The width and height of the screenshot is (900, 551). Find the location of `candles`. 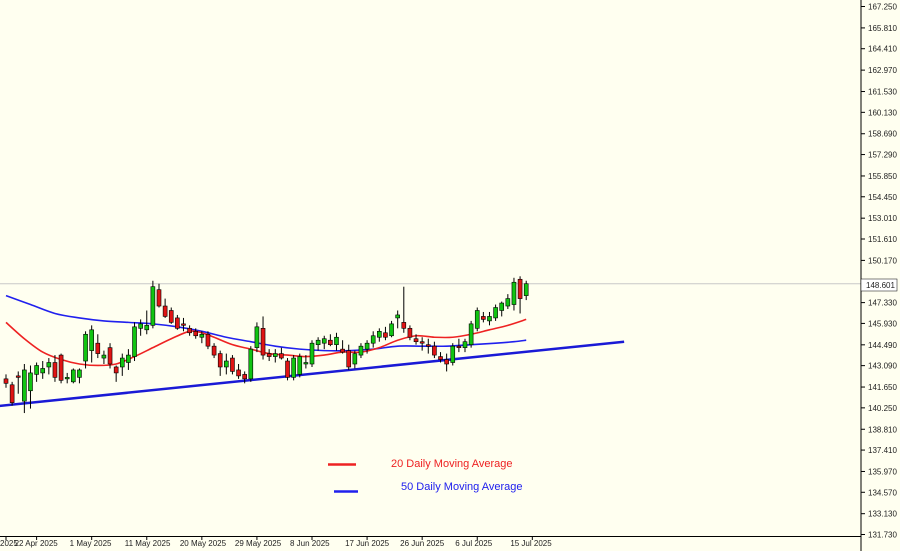

candles is located at coordinates (266, 345).